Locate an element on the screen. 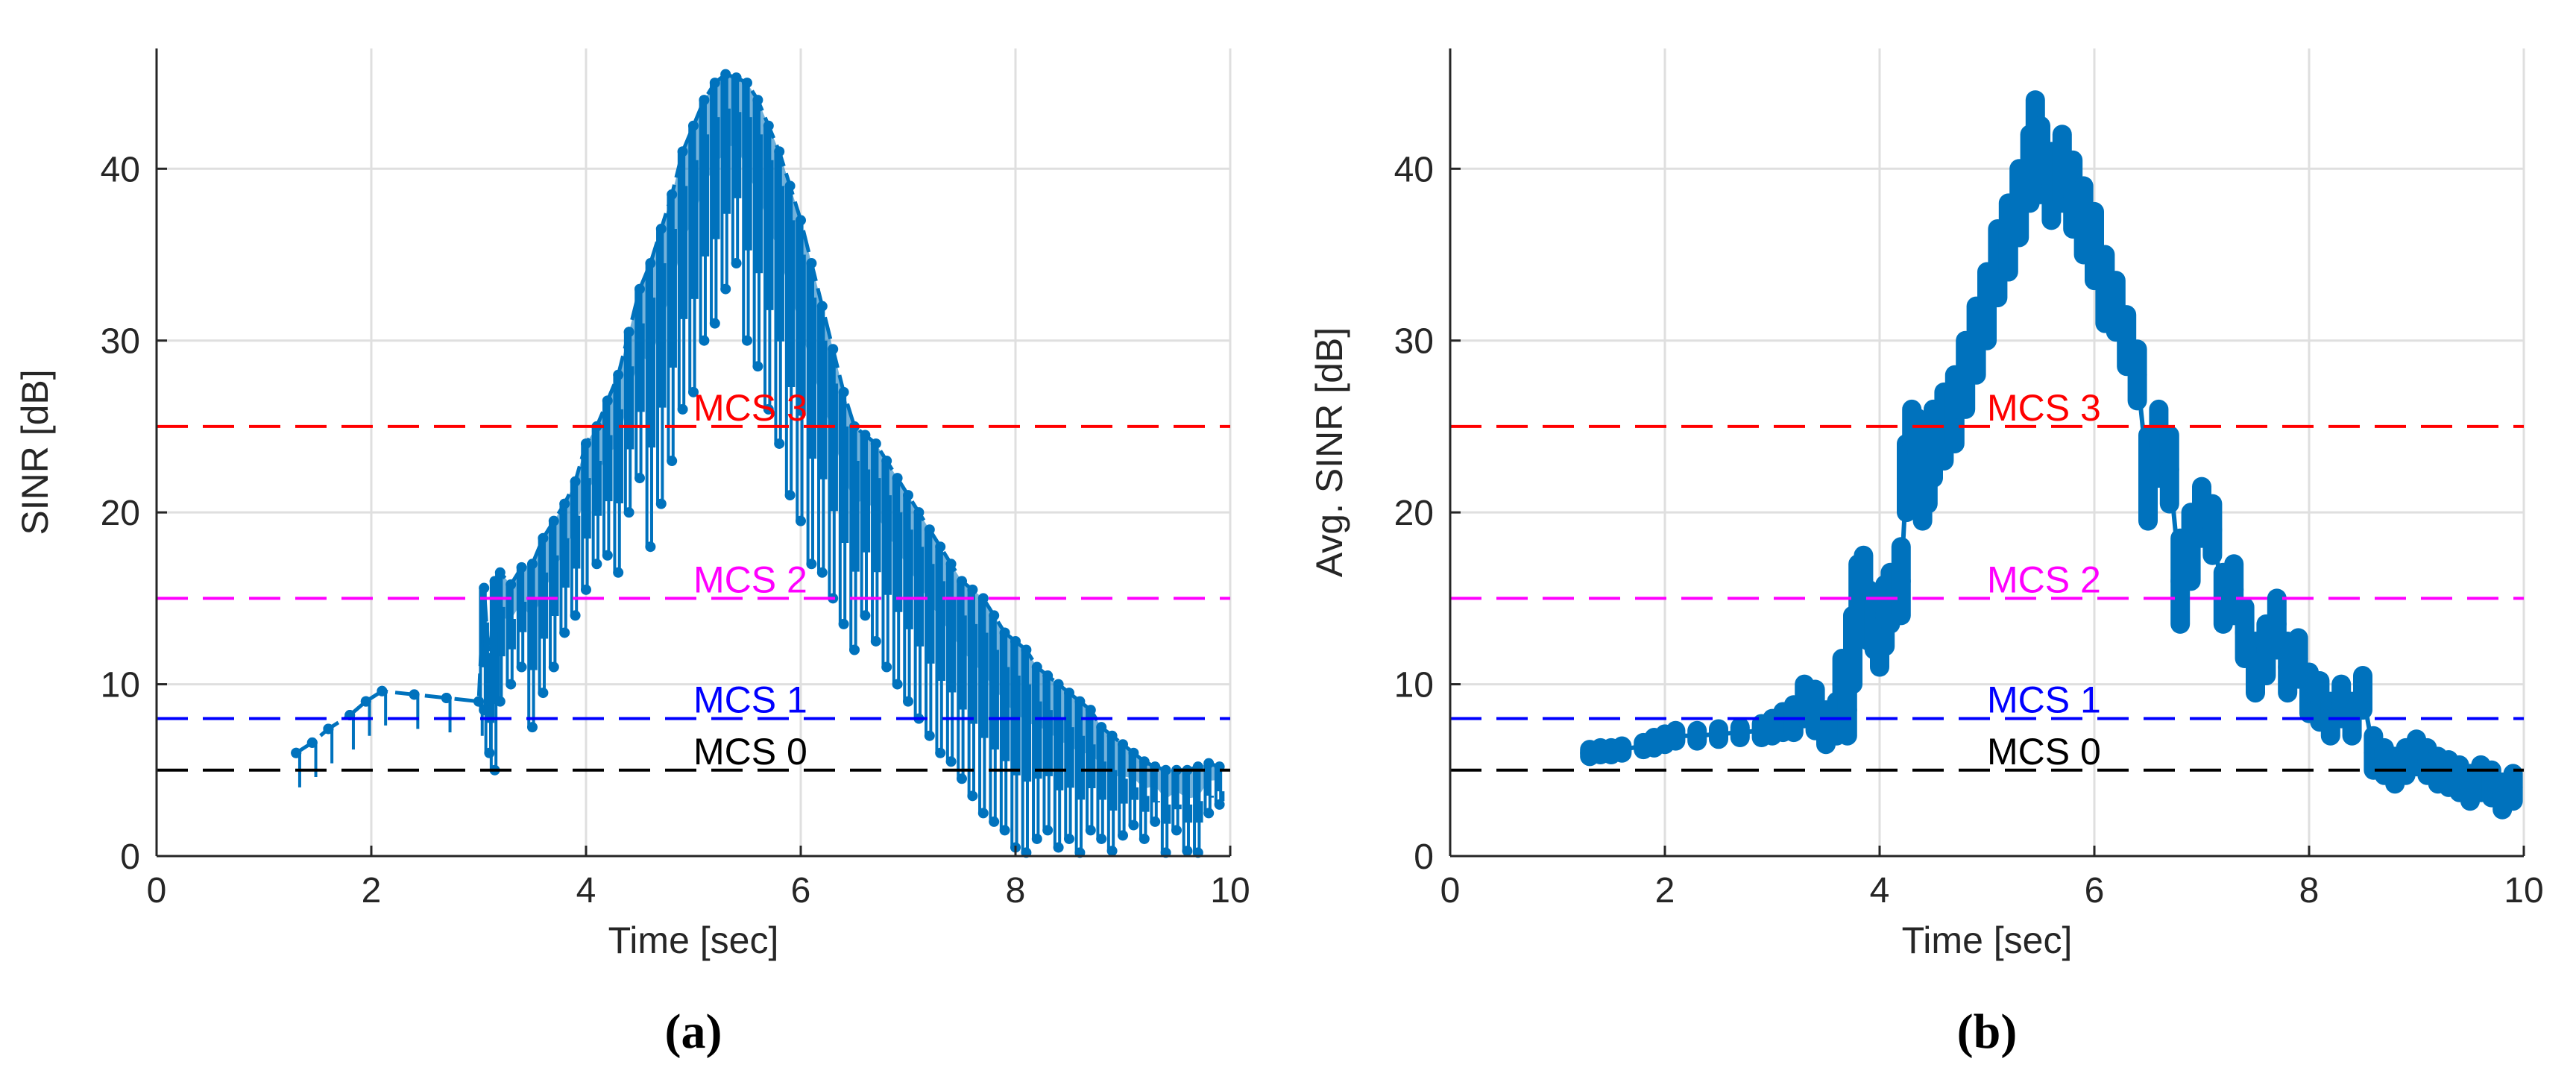 This screenshot has width=2576, height=1085. threshold-label: MCS 1 is located at coordinates (2044, 700).